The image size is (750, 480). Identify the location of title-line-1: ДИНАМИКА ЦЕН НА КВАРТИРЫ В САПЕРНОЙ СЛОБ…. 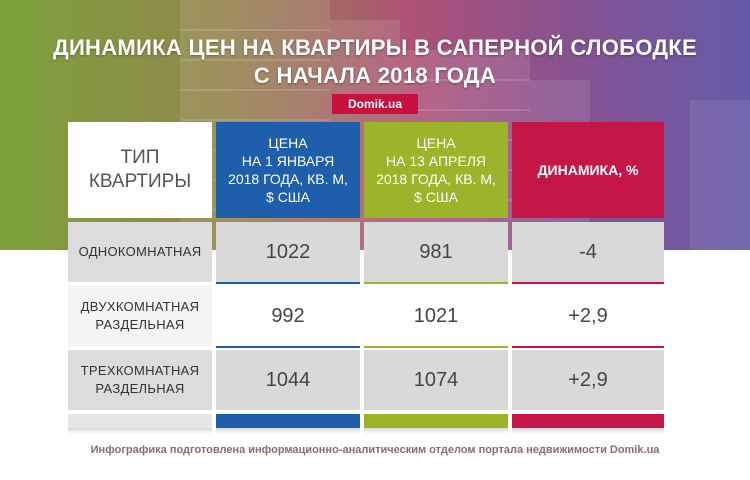
(375, 47).